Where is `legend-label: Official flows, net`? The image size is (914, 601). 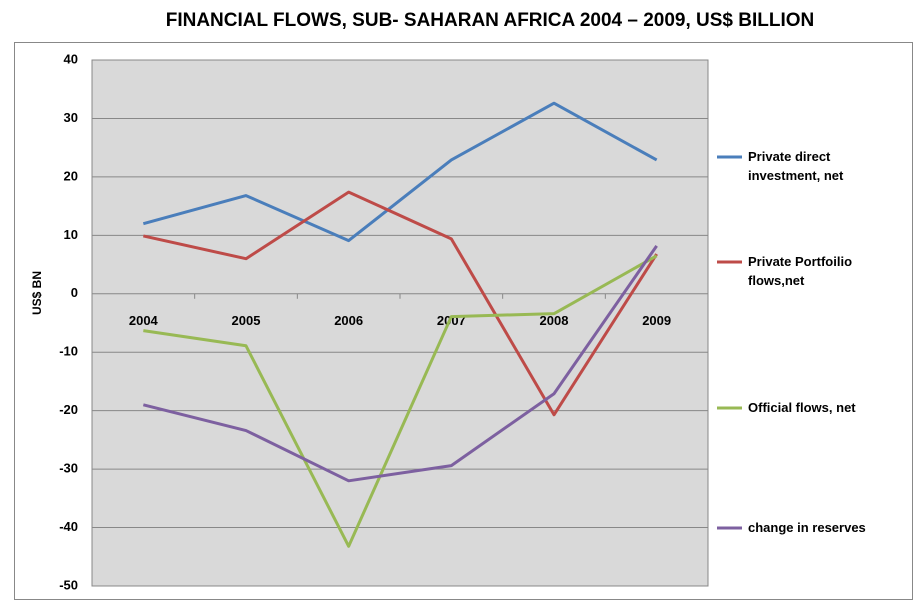 legend-label: Official flows, net is located at coordinates (802, 407).